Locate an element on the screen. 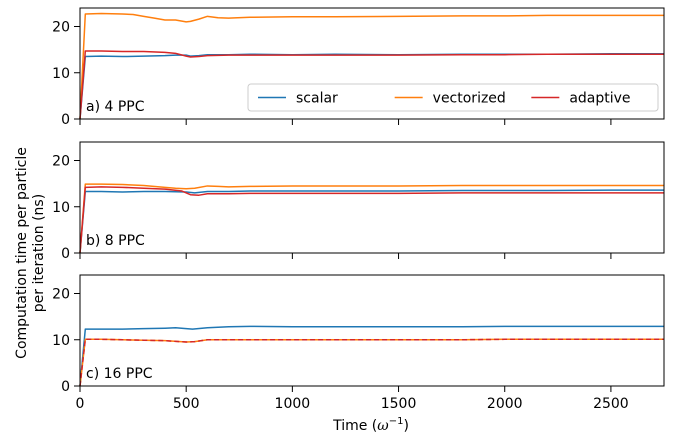 The height and width of the screenshot is (442, 687). panel-c-xtick-label: 0 is located at coordinates (80, 404).